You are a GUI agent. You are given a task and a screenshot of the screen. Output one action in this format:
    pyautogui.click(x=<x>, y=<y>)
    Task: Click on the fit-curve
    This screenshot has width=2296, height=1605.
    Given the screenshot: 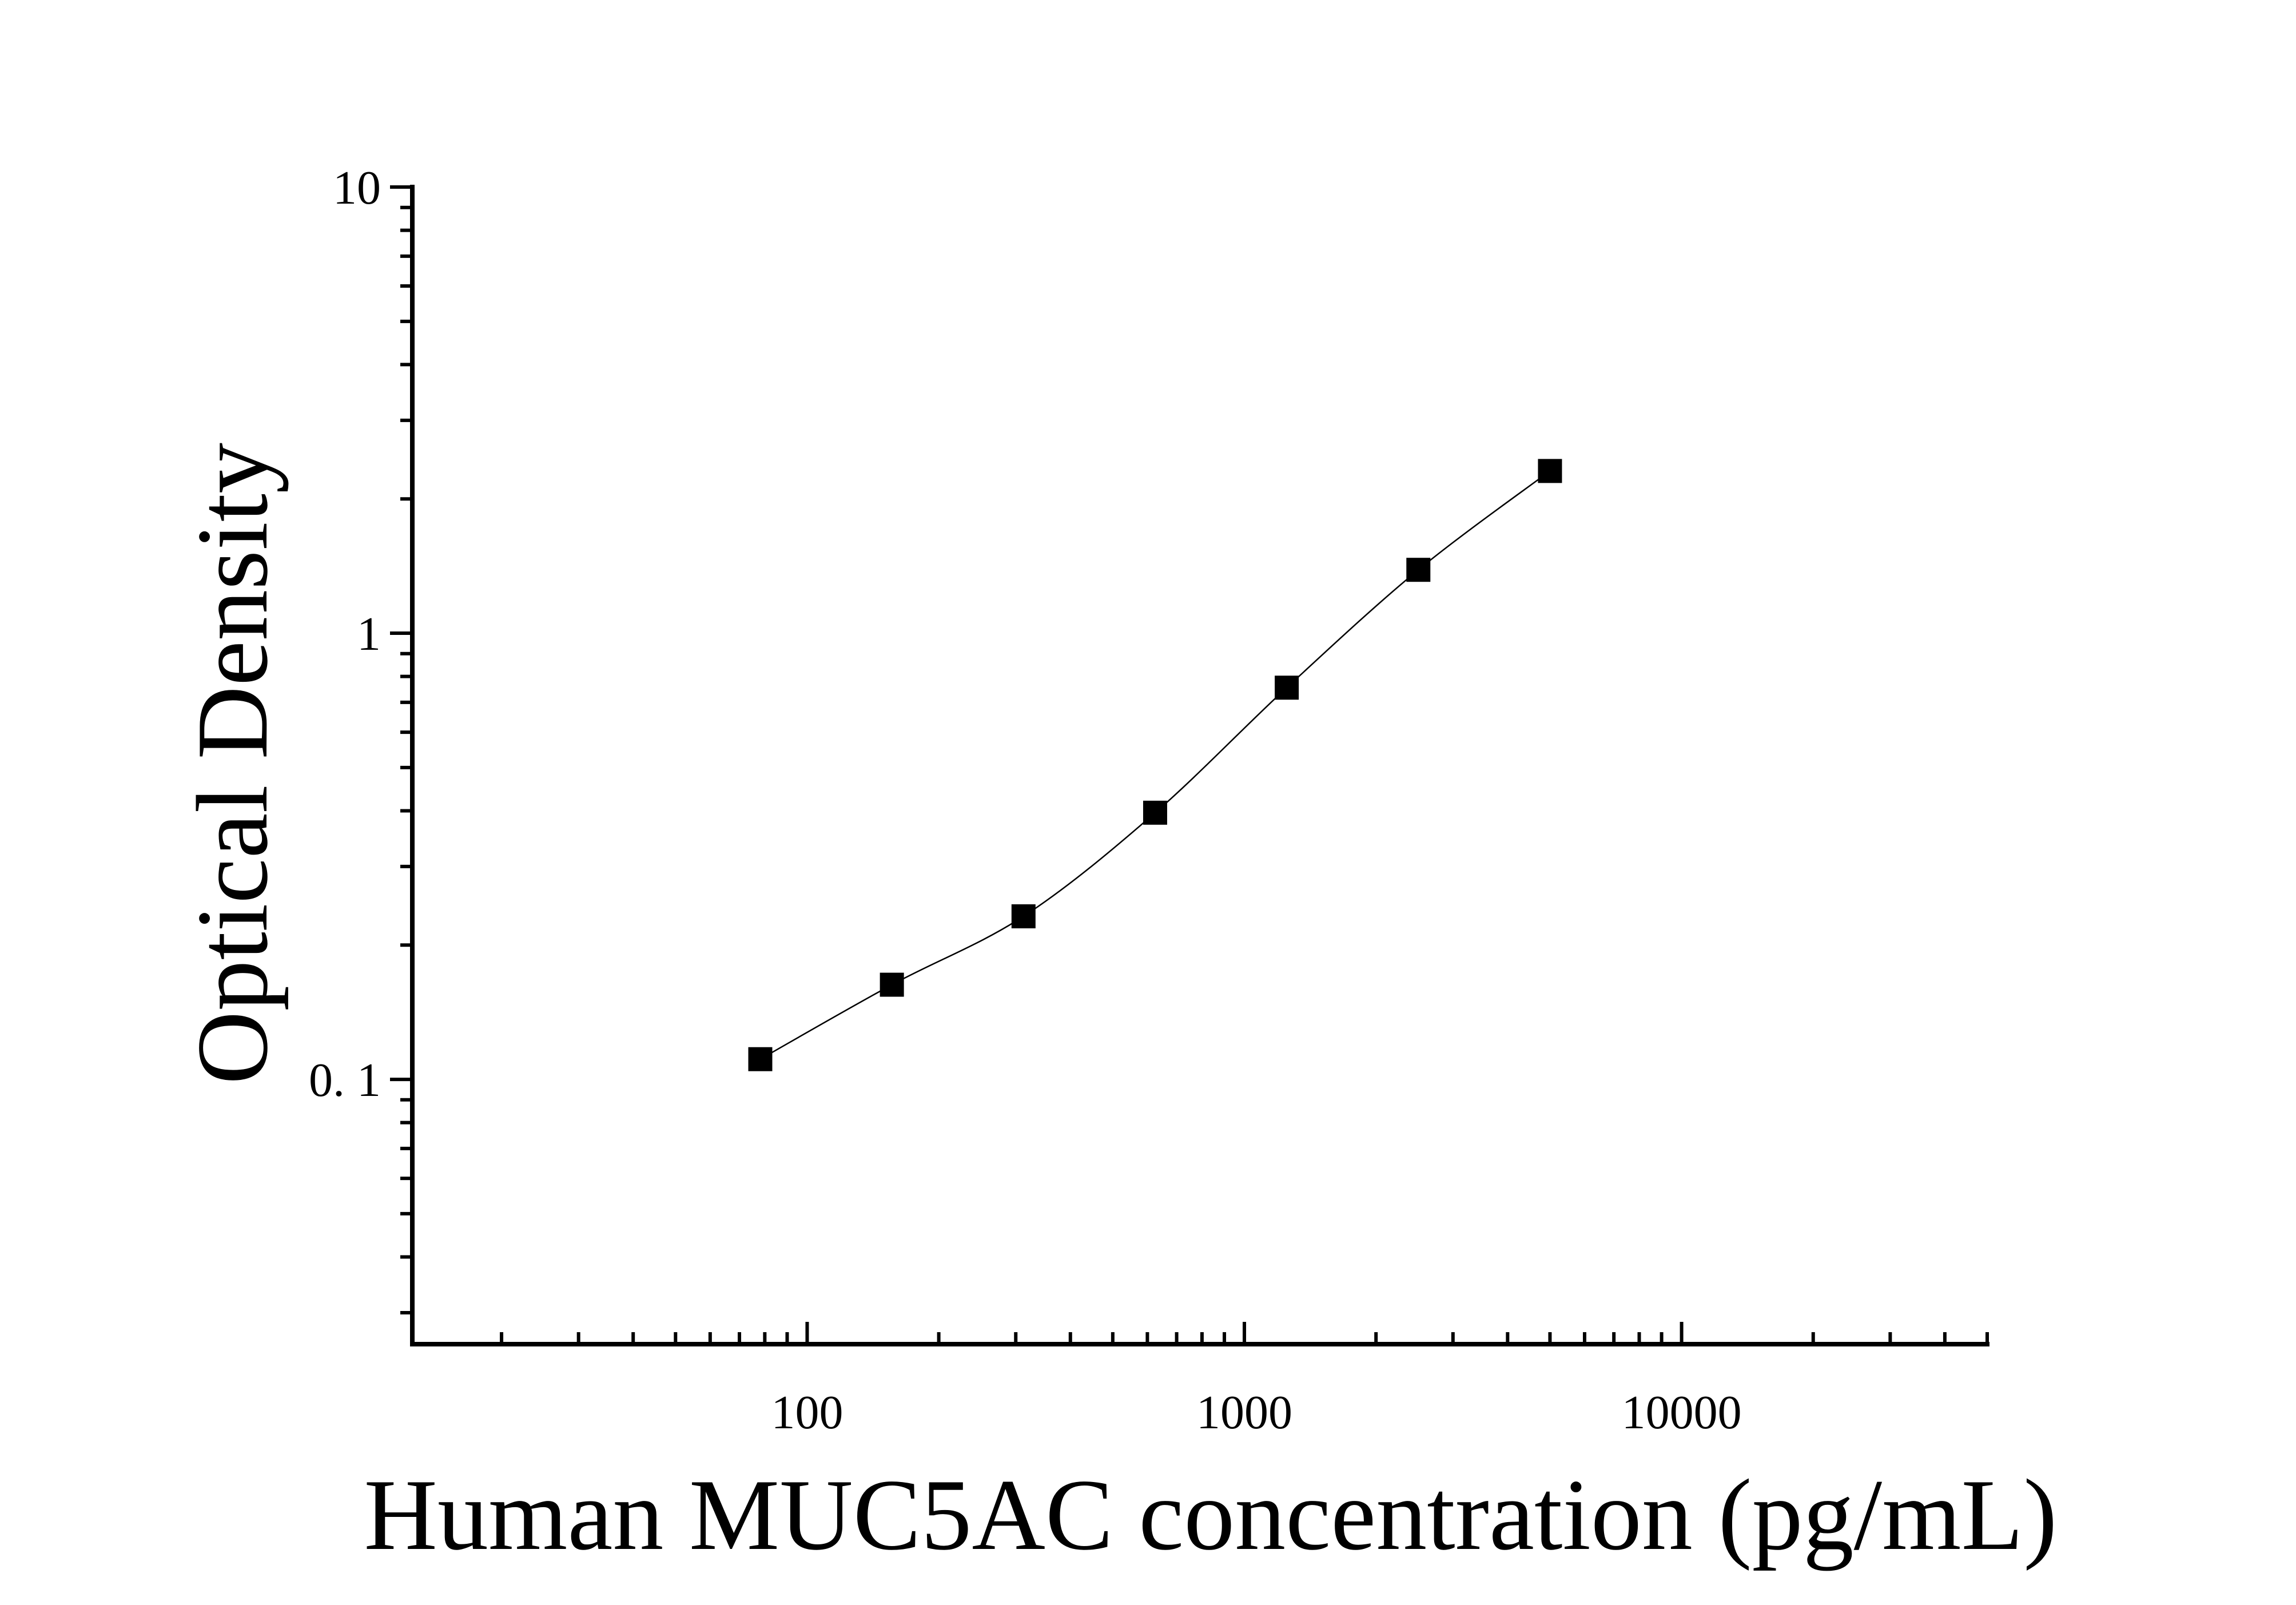 What is the action you would take?
    pyautogui.click(x=1155, y=765)
    